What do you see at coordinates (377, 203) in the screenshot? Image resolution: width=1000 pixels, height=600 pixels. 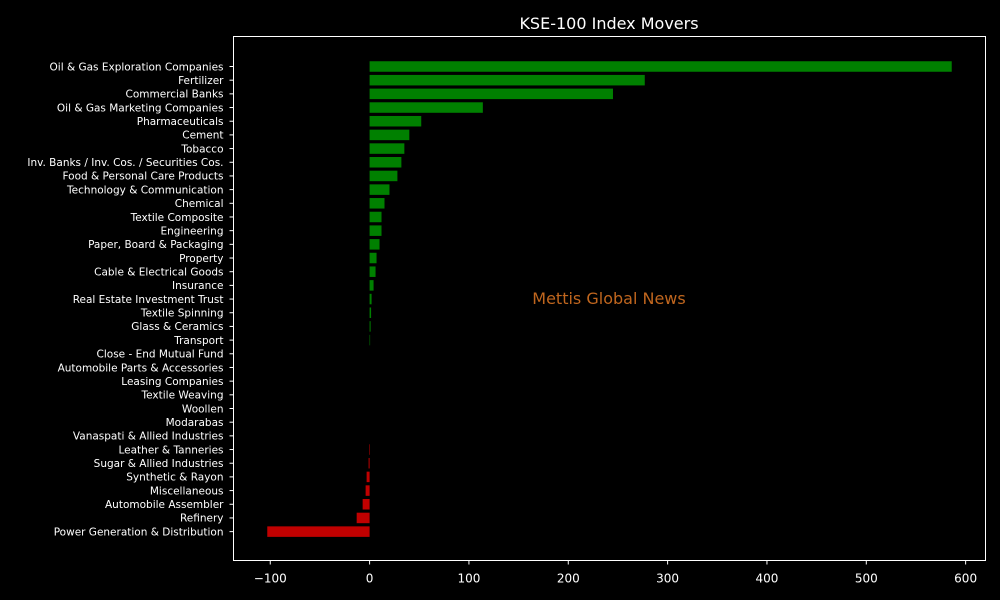 I see `bar-chemical` at bounding box center [377, 203].